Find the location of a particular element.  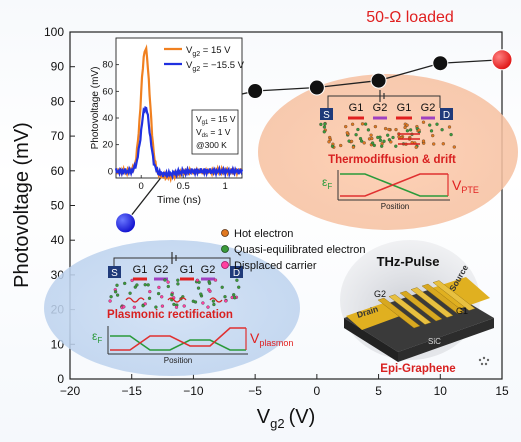

load-annotation: 50-Ω loaded is located at coordinates (410, 17).